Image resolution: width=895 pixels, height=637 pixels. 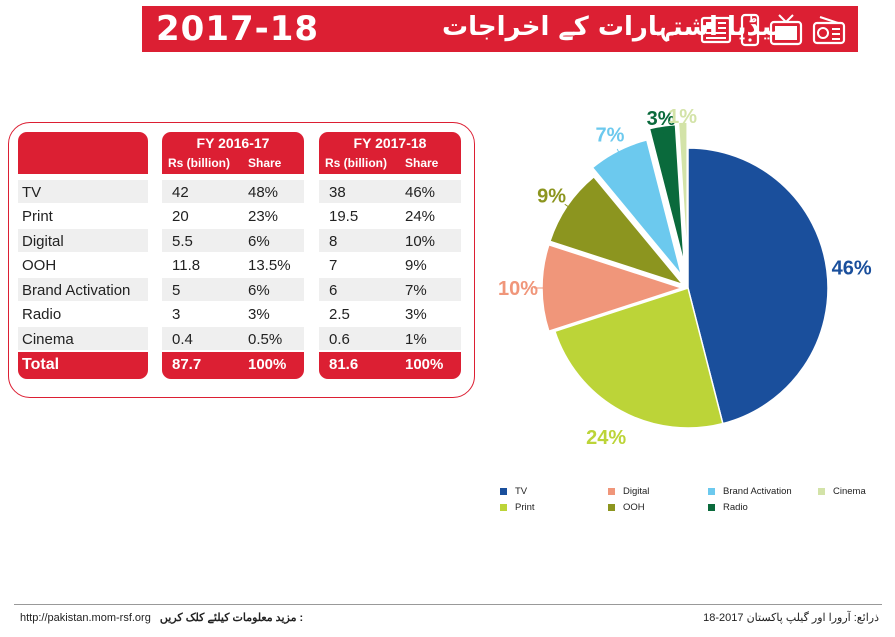 What do you see at coordinates (829, 30) in the screenshot?
I see `radio-icon` at bounding box center [829, 30].